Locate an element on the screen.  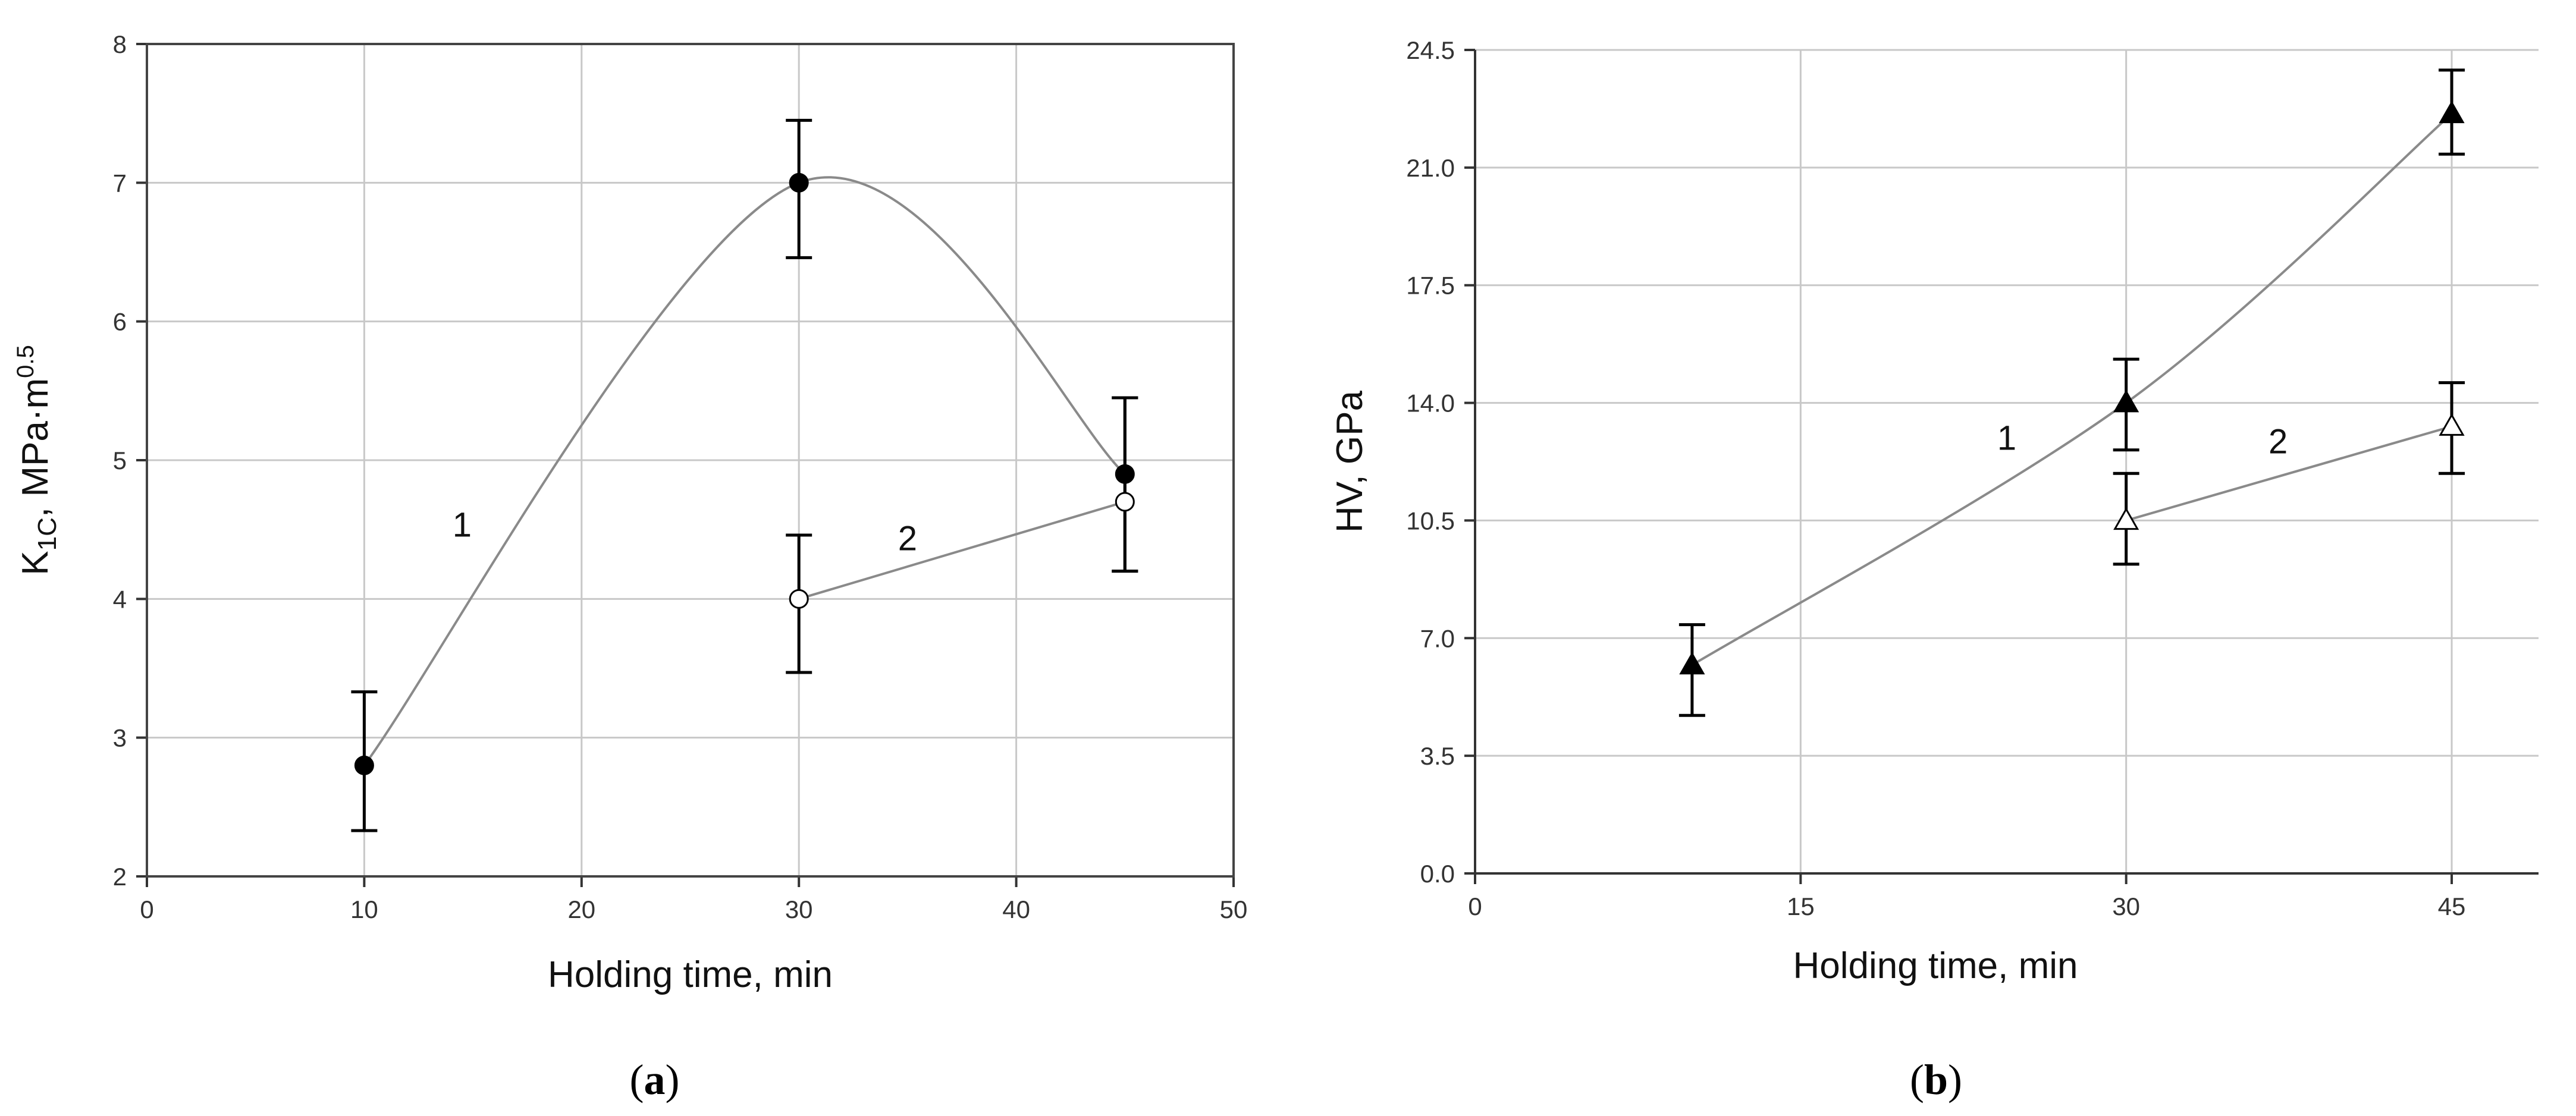
panel-a-series-2-error-bar is located at coordinates (1125, 484).